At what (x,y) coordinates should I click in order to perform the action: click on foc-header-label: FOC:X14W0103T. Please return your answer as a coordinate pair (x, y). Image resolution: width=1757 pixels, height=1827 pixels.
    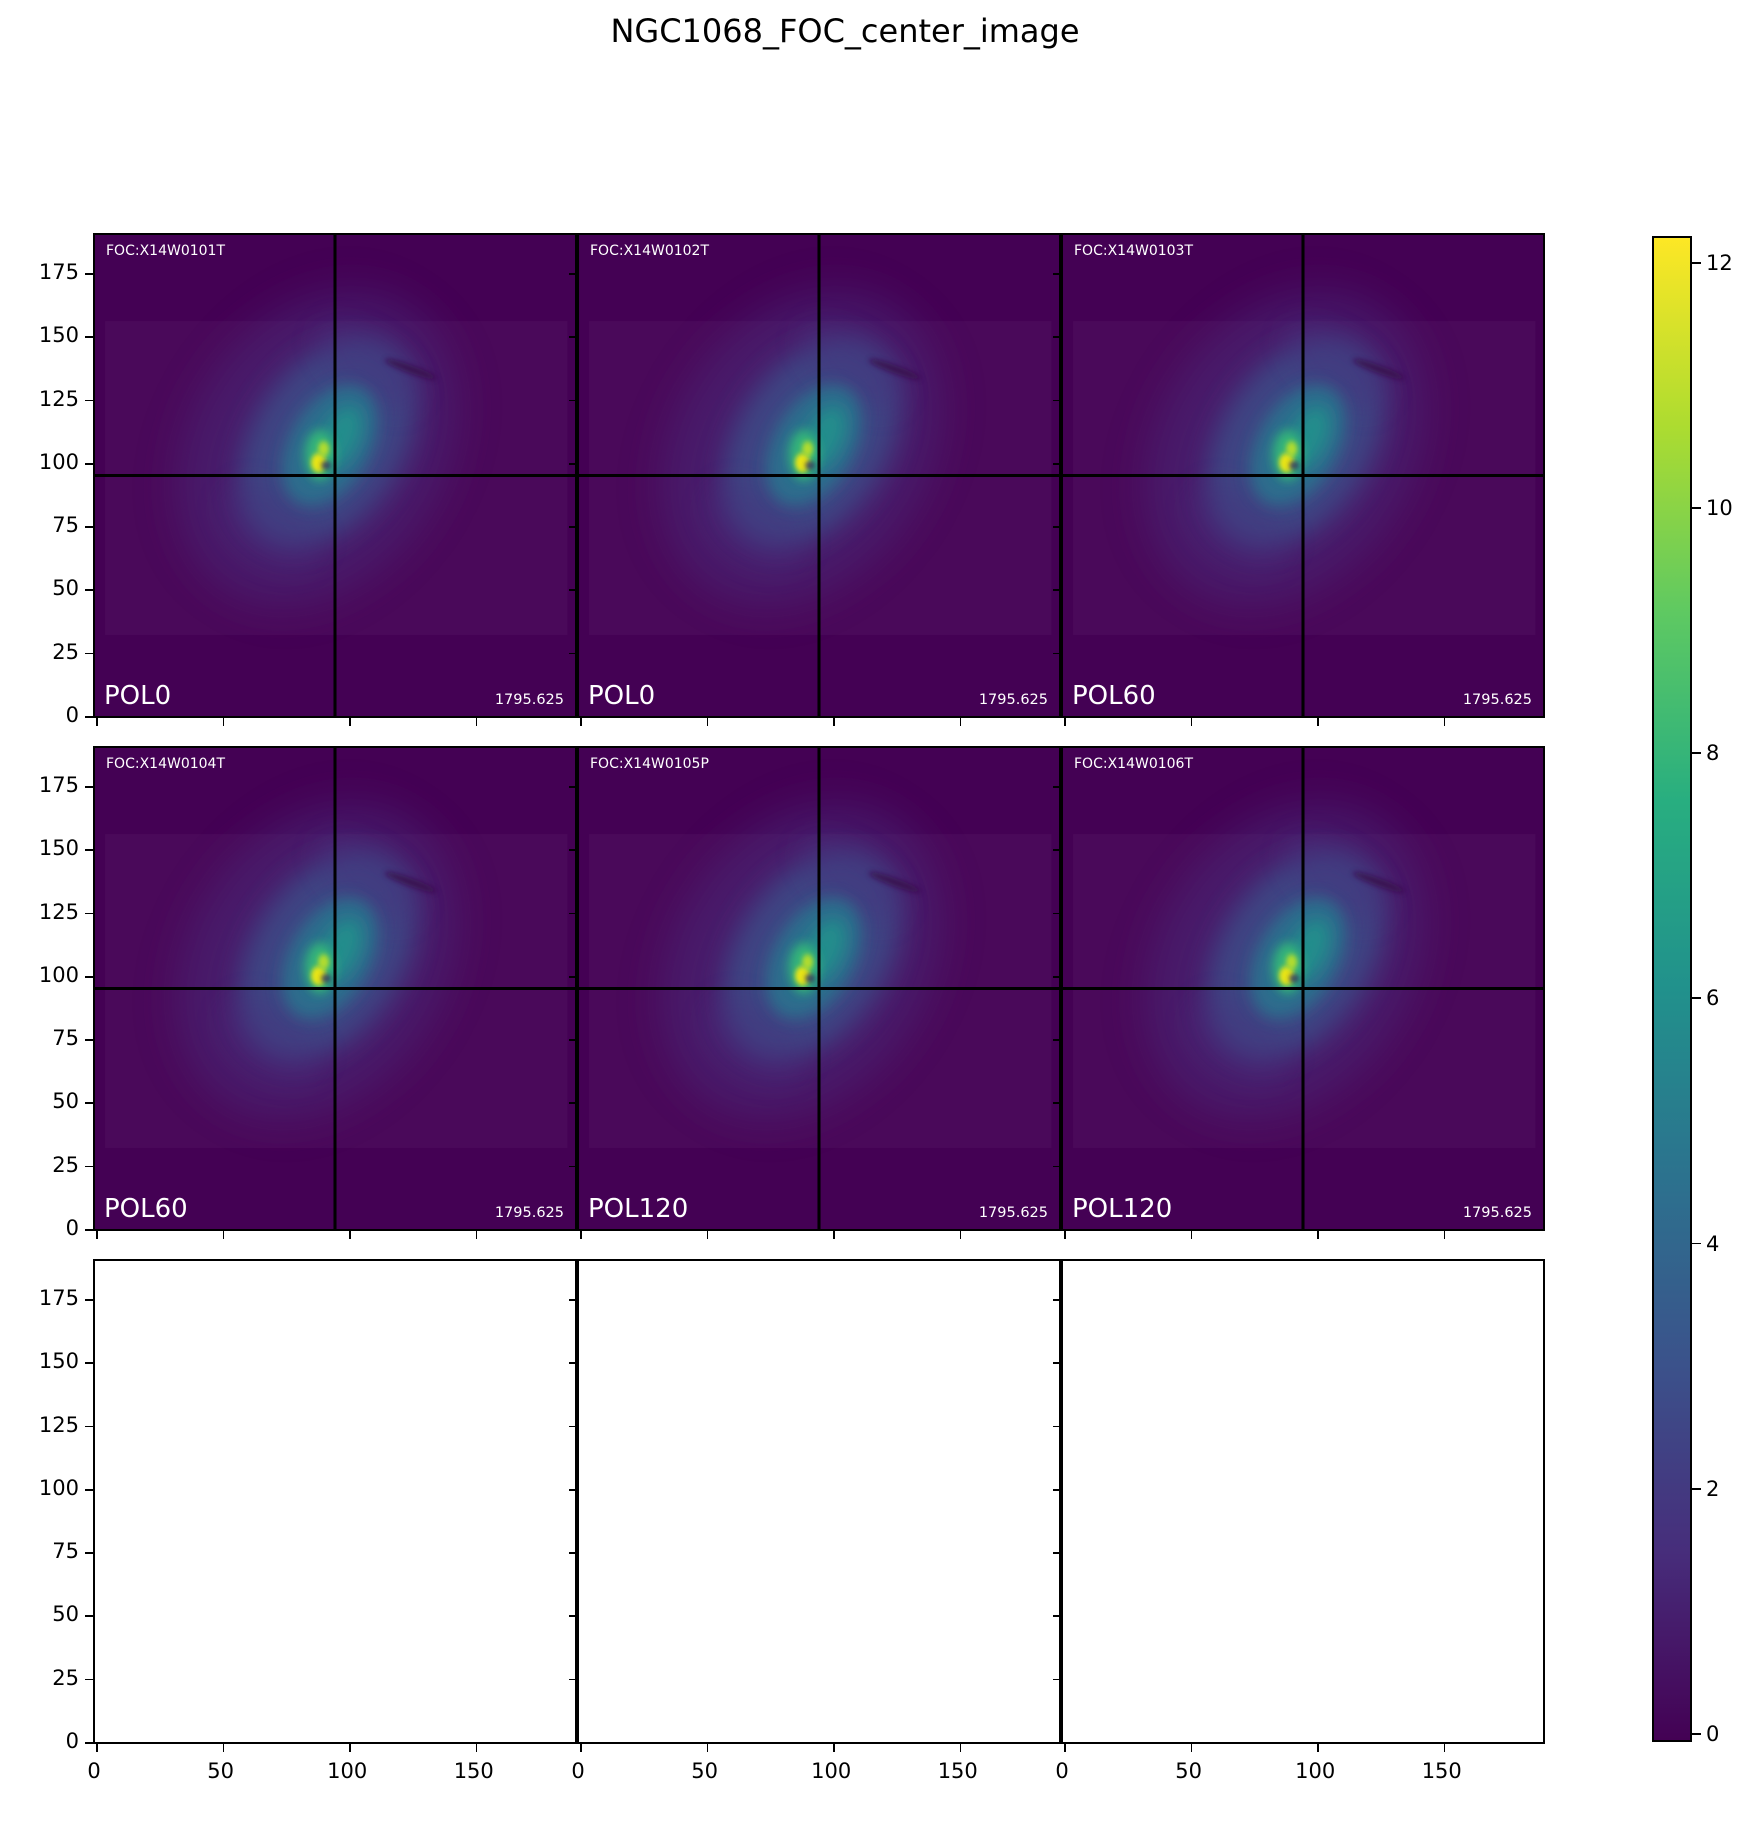
    Looking at the image, I should click on (1133, 251).